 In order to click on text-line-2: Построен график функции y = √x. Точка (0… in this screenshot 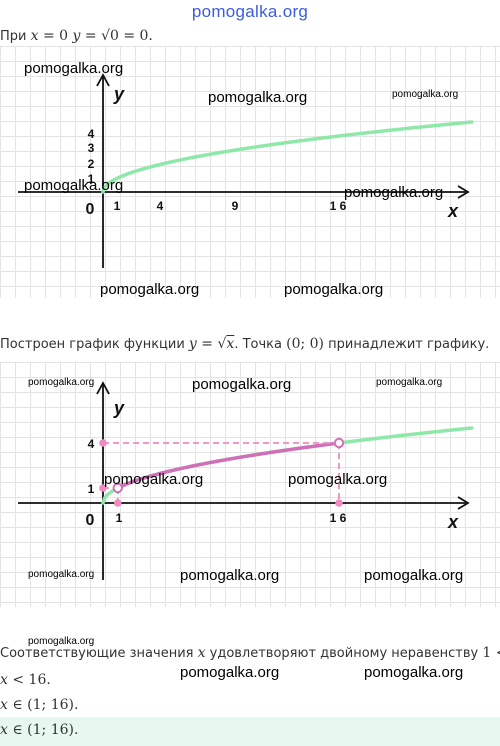, I will do `click(245, 344)`.